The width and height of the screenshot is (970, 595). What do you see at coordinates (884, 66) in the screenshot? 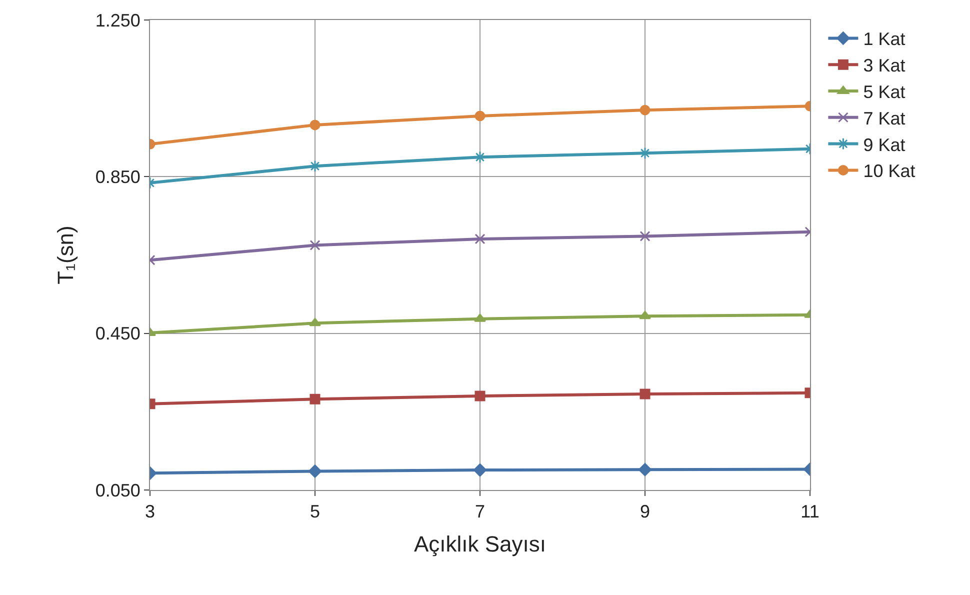
I see `legend-label: 3 Kat` at bounding box center [884, 66].